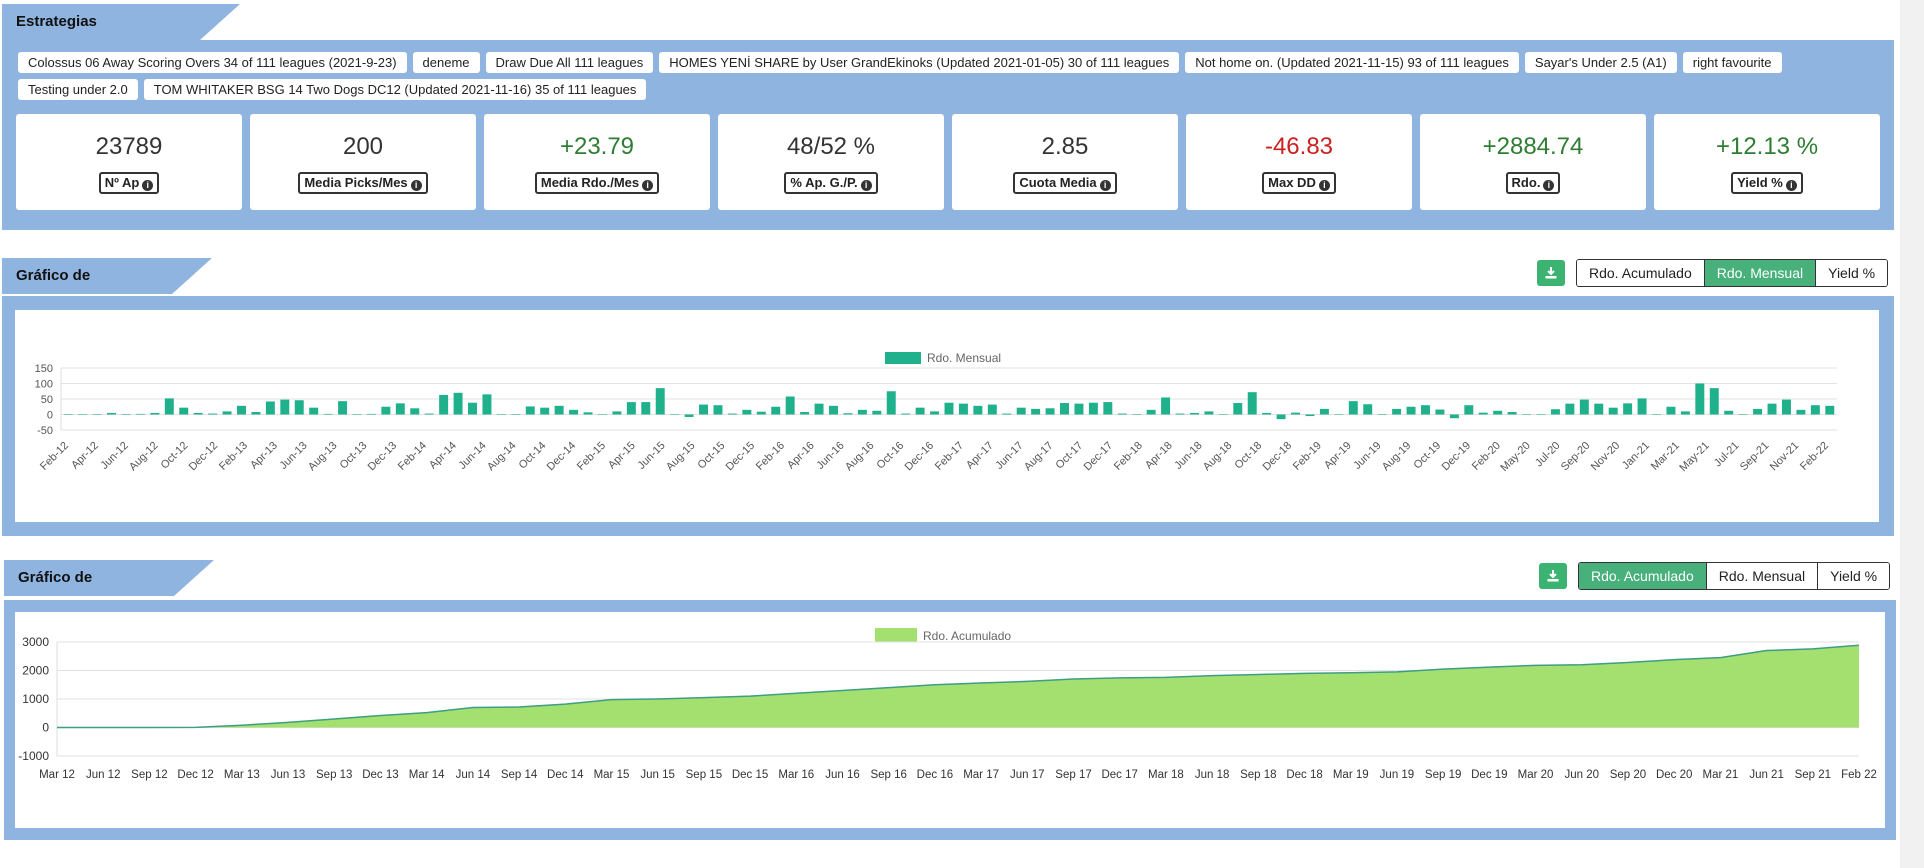 The image size is (1924, 868). What do you see at coordinates (1853, 576) in the screenshot?
I see `chart-mode-button: Yield %` at bounding box center [1853, 576].